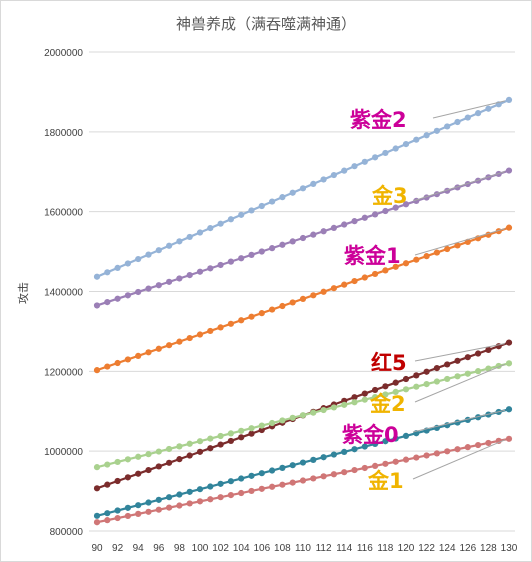  Describe the element at coordinates (220, 548) in the screenshot. I see `x-tick-label: 102` at that location.